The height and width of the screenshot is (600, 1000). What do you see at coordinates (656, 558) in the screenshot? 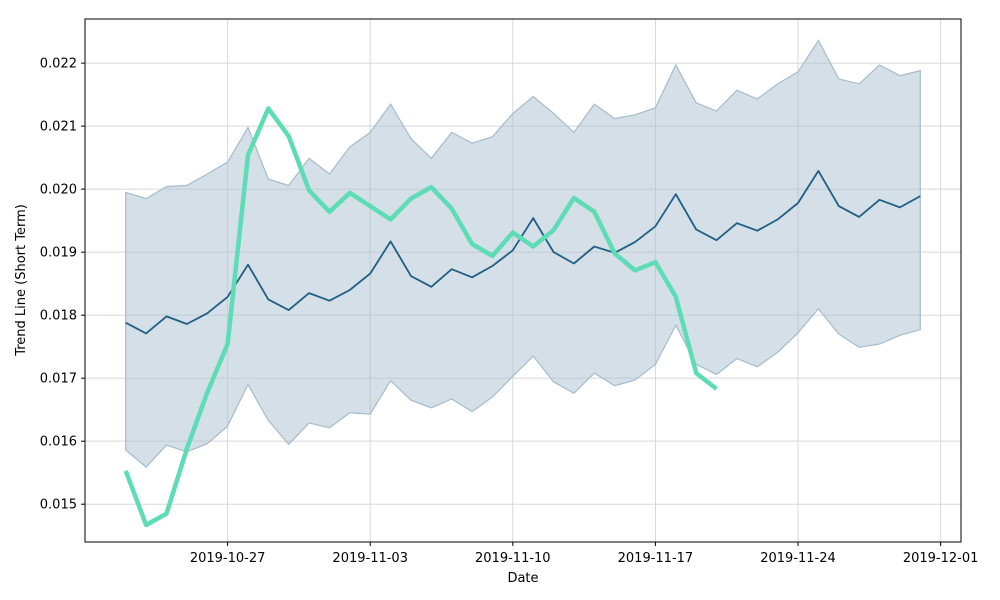
I see `x-tick-label: 2019-11-17` at bounding box center [656, 558].